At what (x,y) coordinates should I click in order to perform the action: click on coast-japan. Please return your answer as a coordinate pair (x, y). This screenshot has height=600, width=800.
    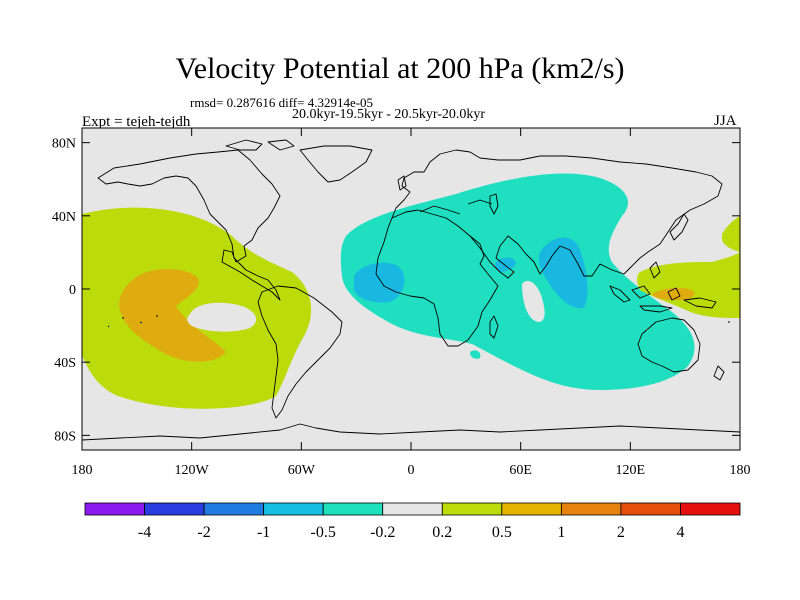
    Looking at the image, I should click on (679, 227).